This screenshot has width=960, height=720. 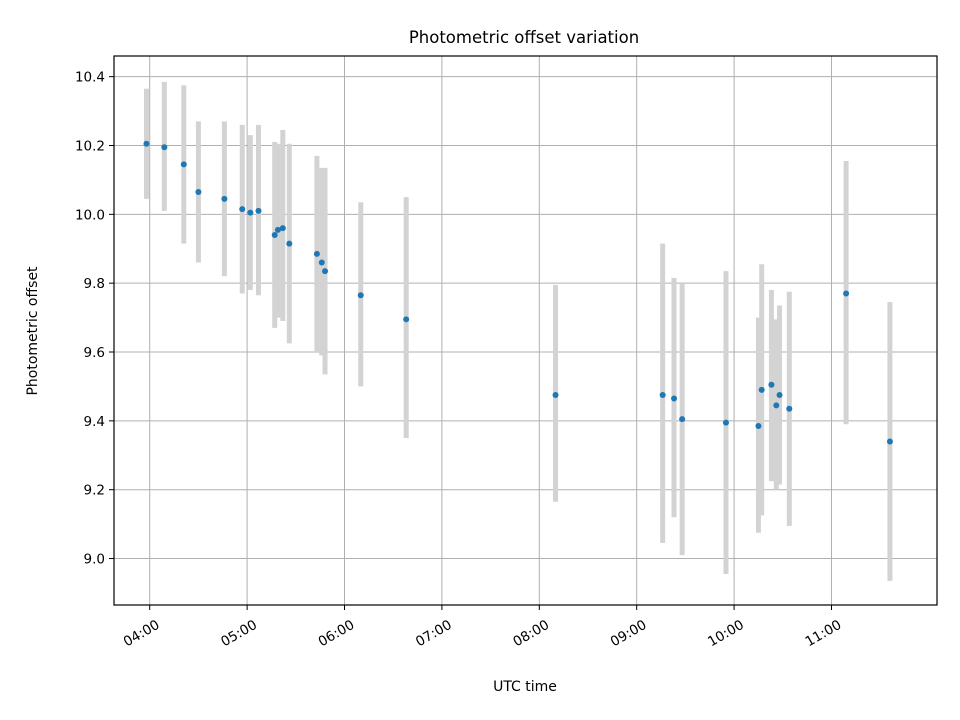 I want to click on y-tick-label: 9.8, so click(x=94, y=284).